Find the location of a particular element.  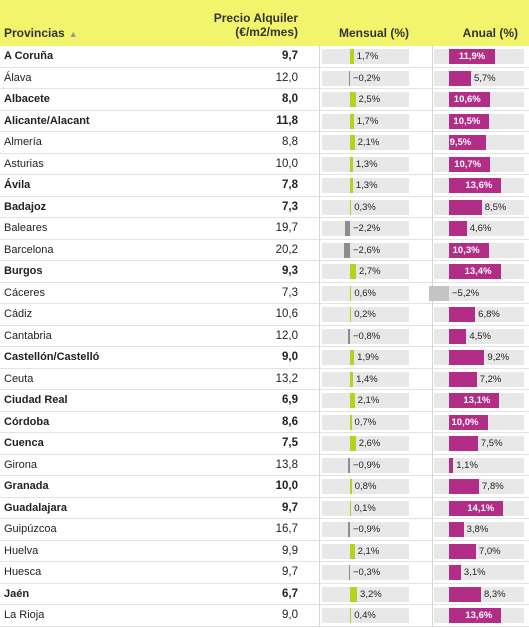

table-row: Huesca 9,7 −0,3% 3,1% is located at coordinates (264, 573).